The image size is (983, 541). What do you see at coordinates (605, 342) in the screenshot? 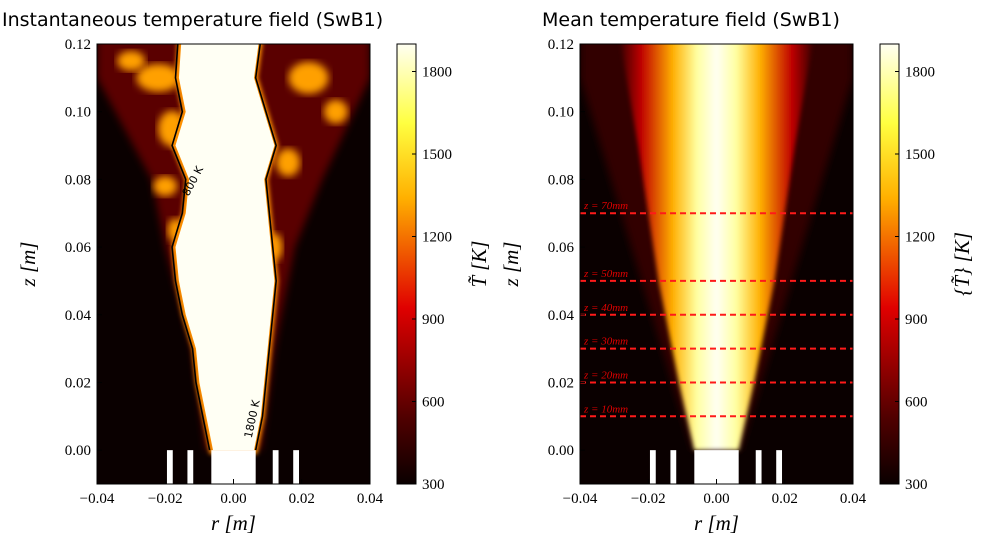
I see `reference-label: z = 30mm` at bounding box center [605, 342].